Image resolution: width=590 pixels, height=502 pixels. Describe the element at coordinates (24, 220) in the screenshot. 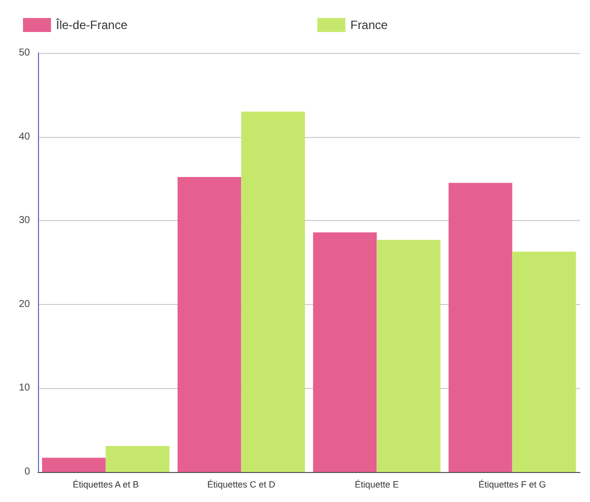

I see `y-tick-label: 30` at that location.